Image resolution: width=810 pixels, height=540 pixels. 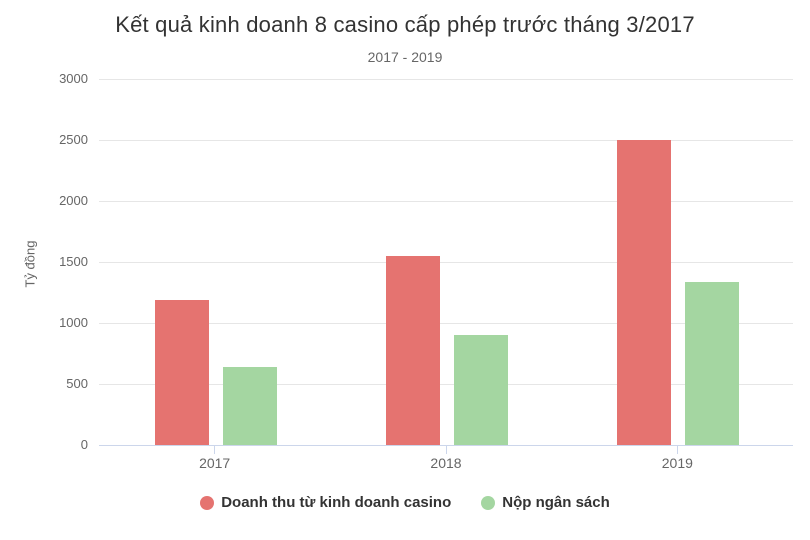 What do you see at coordinates (73, 322) in the screenshot?
I see `y-axis-tick-label: 1000` at bounding box center [73, 322].